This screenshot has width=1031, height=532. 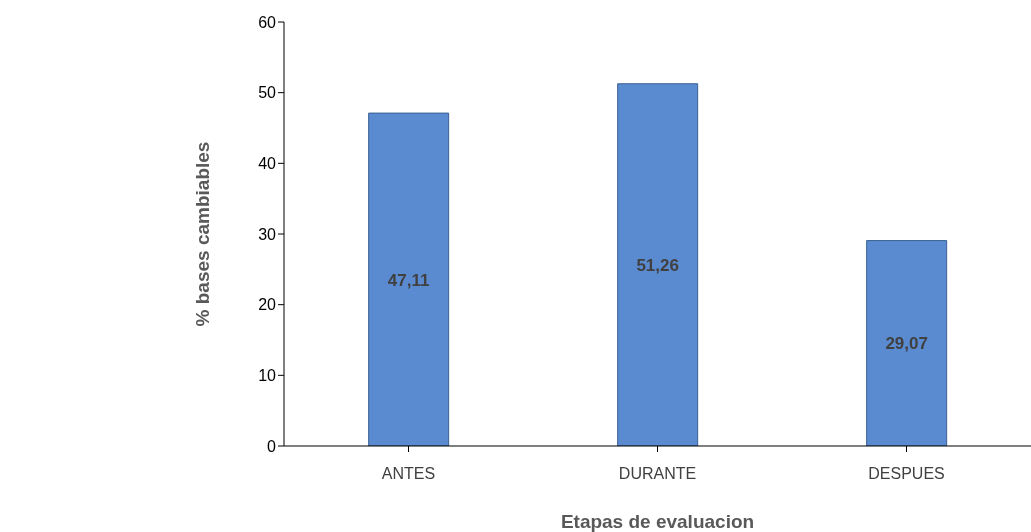 I want to click on y-tick-label: 60, so click(x=267, y=22).